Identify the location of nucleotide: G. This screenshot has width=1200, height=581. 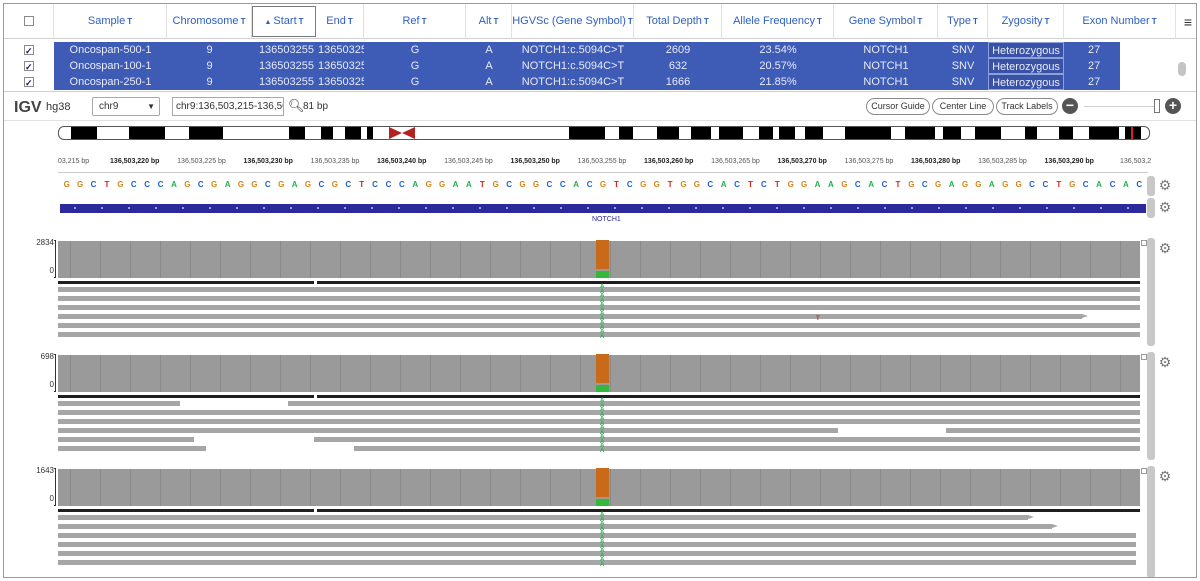
(1018, 184).